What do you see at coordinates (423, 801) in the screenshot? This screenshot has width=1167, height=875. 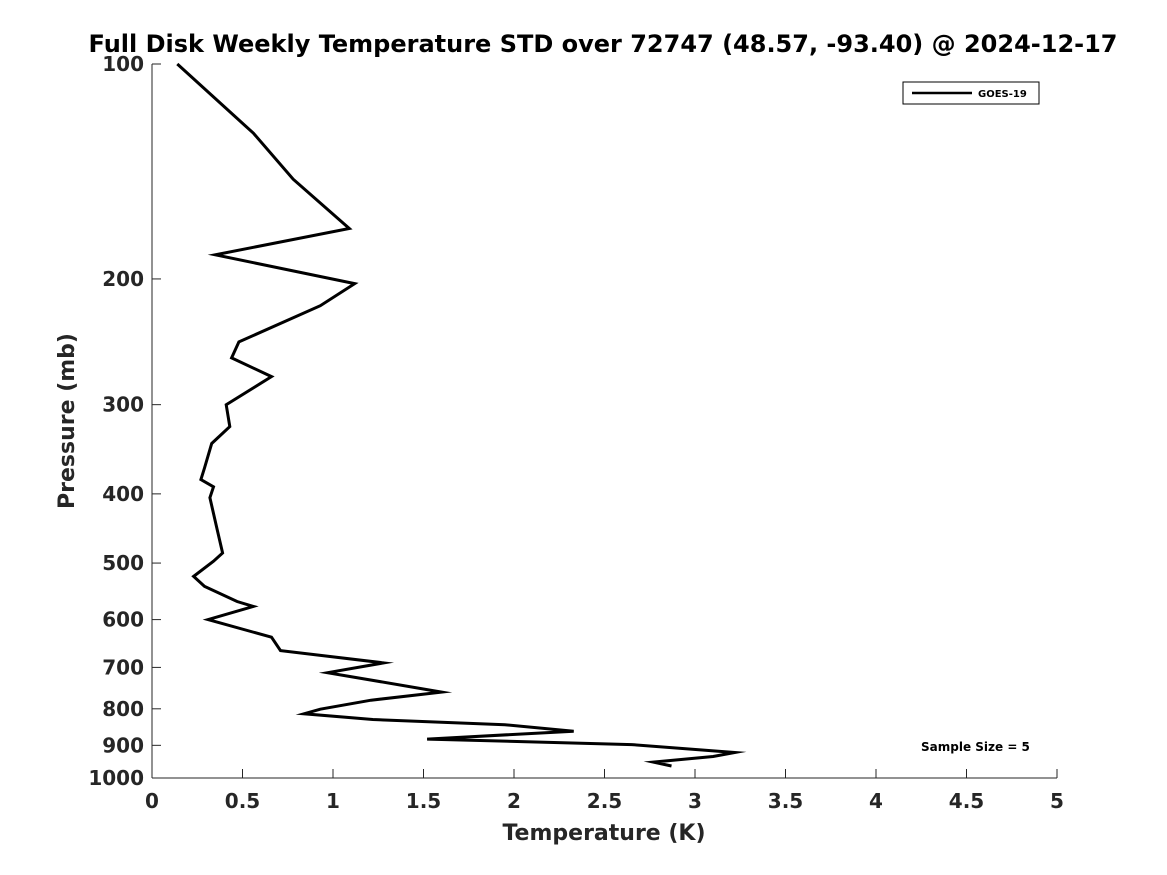 I see `x-tick-label: 1.5` at bounding box center [423, 801].